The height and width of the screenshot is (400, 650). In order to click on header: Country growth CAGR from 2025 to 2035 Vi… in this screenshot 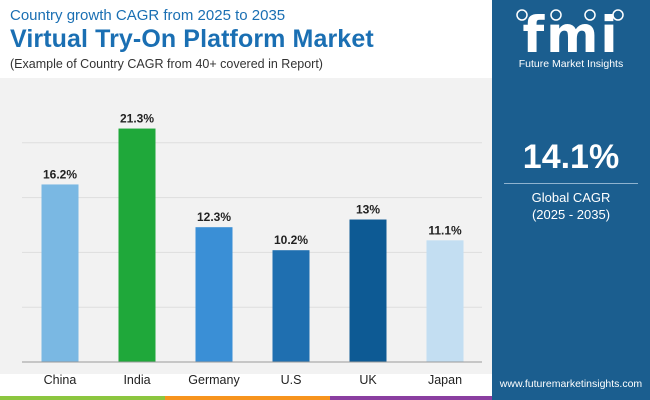, I will do `click(246, 38)`.